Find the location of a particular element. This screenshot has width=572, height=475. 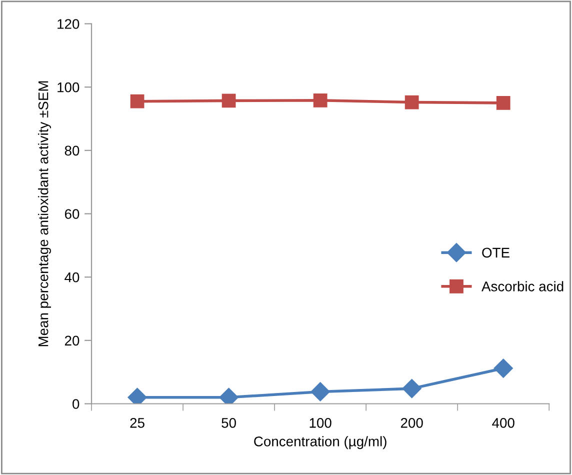

y-tick-label: 80 is located at coordinates (72, 151).